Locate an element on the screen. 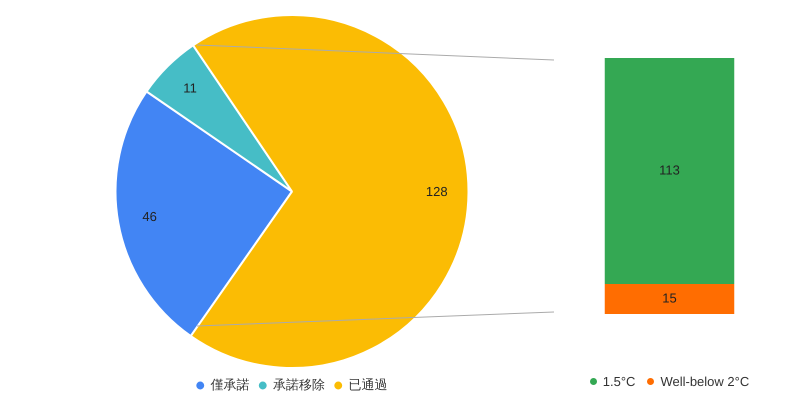 The image size is (799, 408). data-label: 15 is located at coordinates (669, 298).